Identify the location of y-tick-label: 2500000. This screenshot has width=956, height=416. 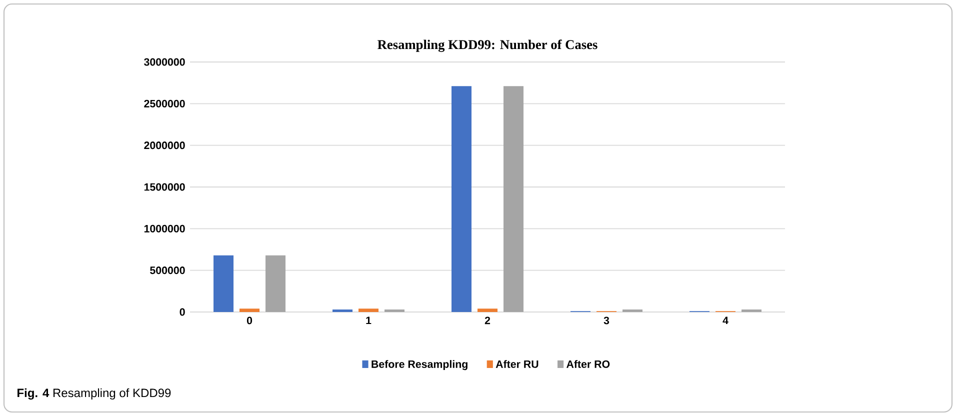
(164, 104).